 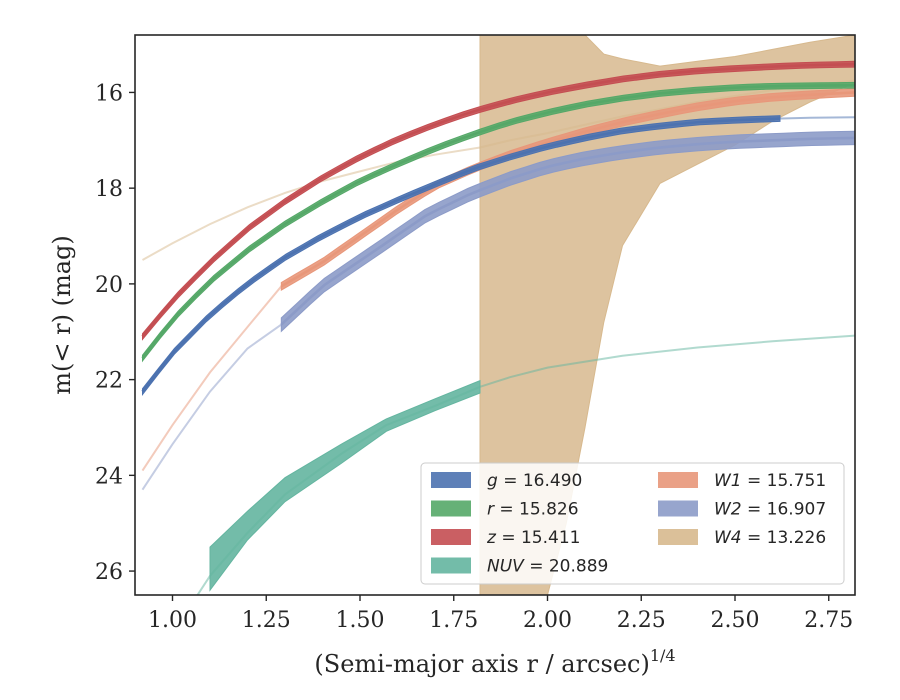 What do you see at coordinates (678, 537) in the screenshot?
I see `legend-swatch-w4` at bounding box center [678, 537].